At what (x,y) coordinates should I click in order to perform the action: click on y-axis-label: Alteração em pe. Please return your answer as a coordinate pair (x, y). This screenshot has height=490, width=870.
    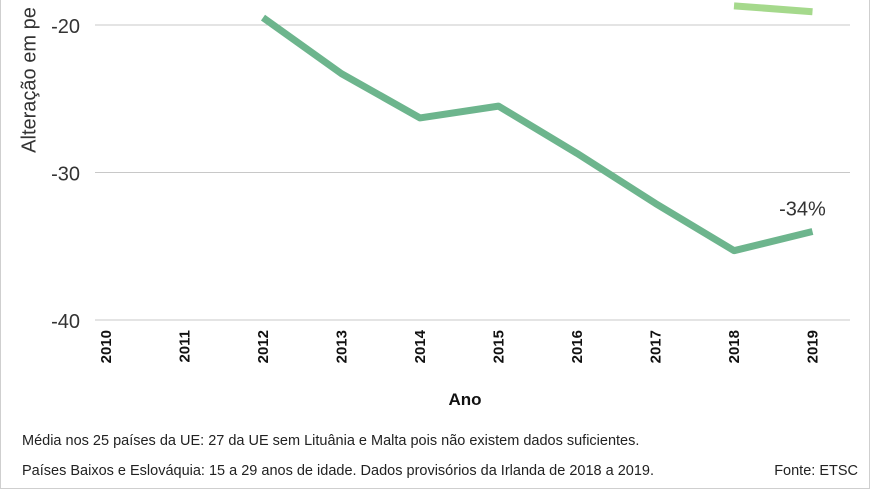
    Looking at the image, I should click on (29, 80).